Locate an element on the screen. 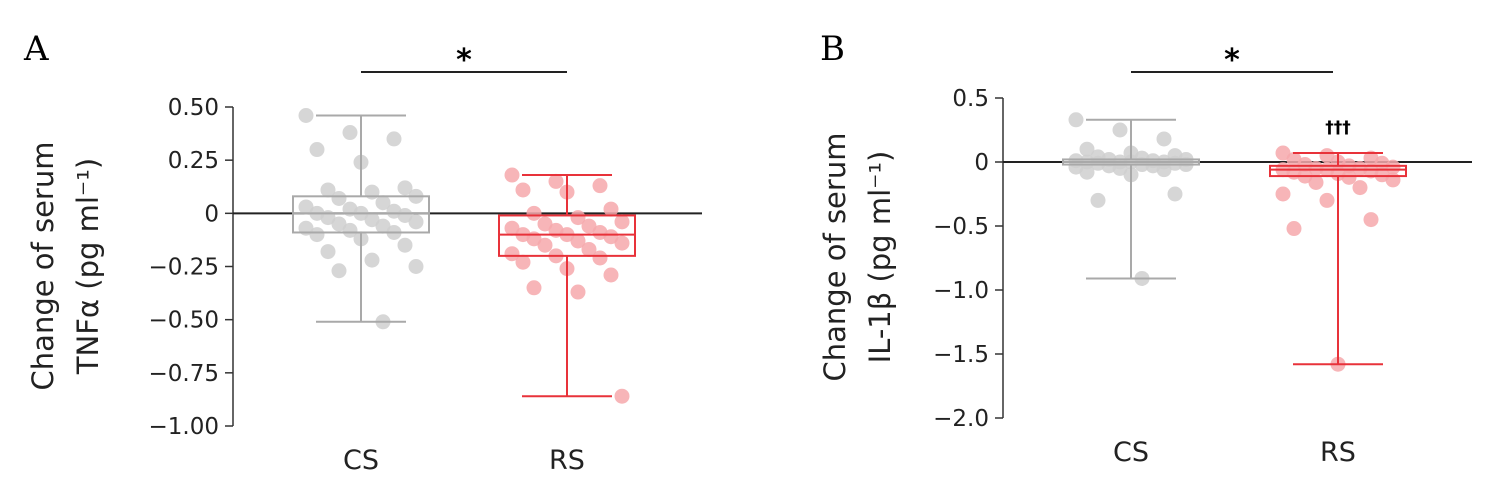  y-tick-label: −0.50 is located at coordinates (184, 321).